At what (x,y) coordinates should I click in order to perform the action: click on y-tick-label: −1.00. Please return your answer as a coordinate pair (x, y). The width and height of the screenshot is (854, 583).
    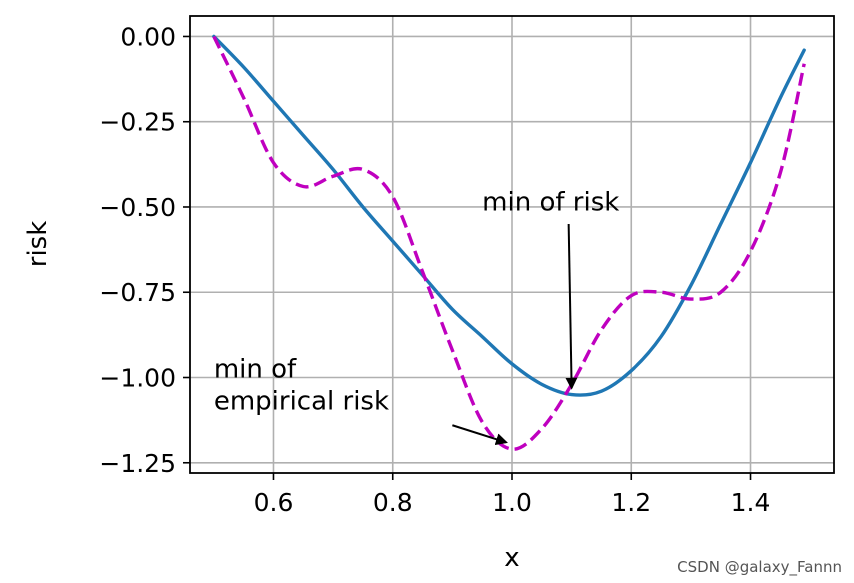
    Looking at the image, I should click on (137, 378).